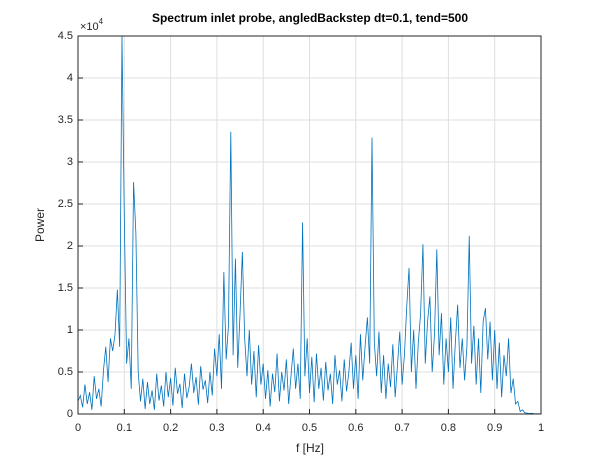  What do you see at coordinates (124, 428) in the screenshot?
I see `x-tick-label: 0.1` at bounding box center [124, 428].